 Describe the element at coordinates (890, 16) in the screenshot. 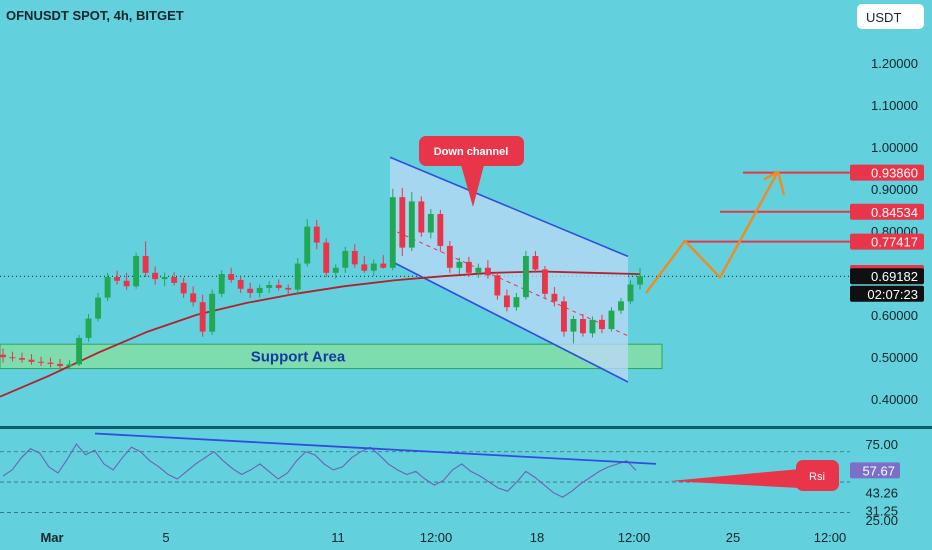

I see `currency-button: USDT` at that location.